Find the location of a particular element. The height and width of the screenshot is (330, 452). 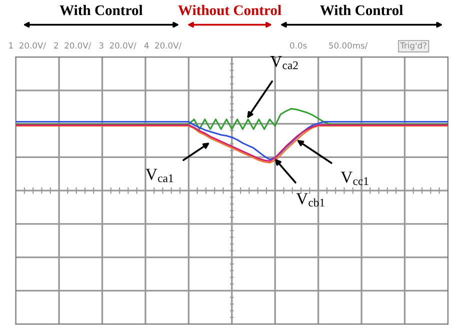

text: V$_{cb1}$ is located at coordinates (310, 200).